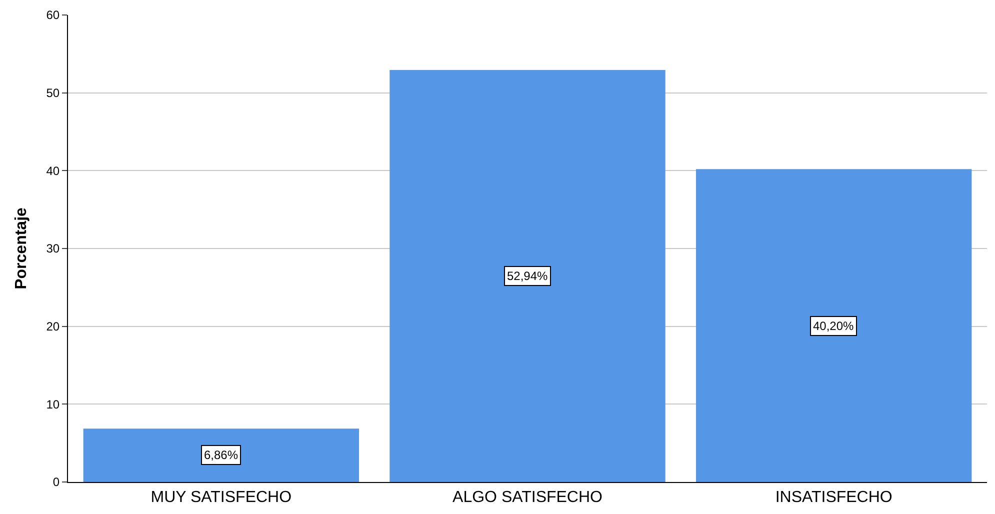  I want to click on data-label: 6,86%, so click(221, 455).